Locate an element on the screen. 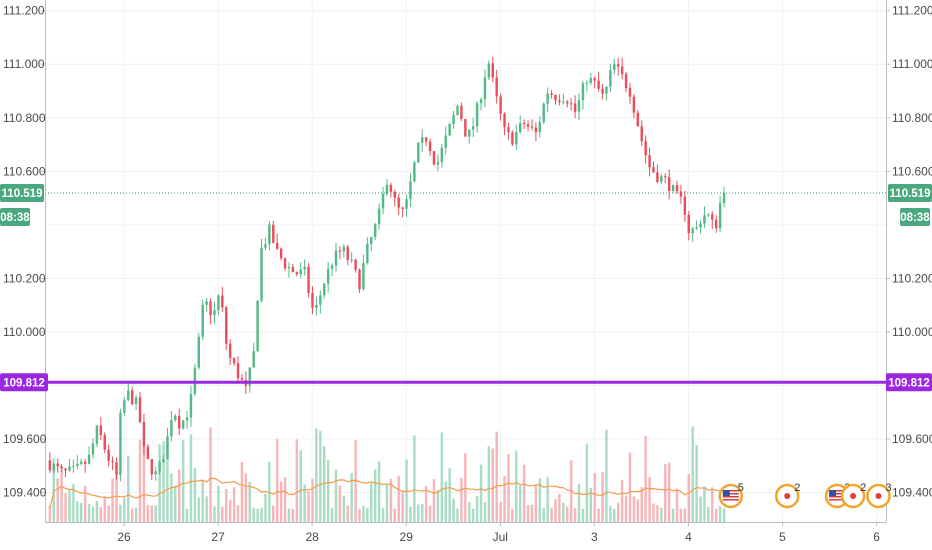 The height and width of the screenshot is (550, 932). japan-flag-icon: 2 is located at coordinates (853, 495).